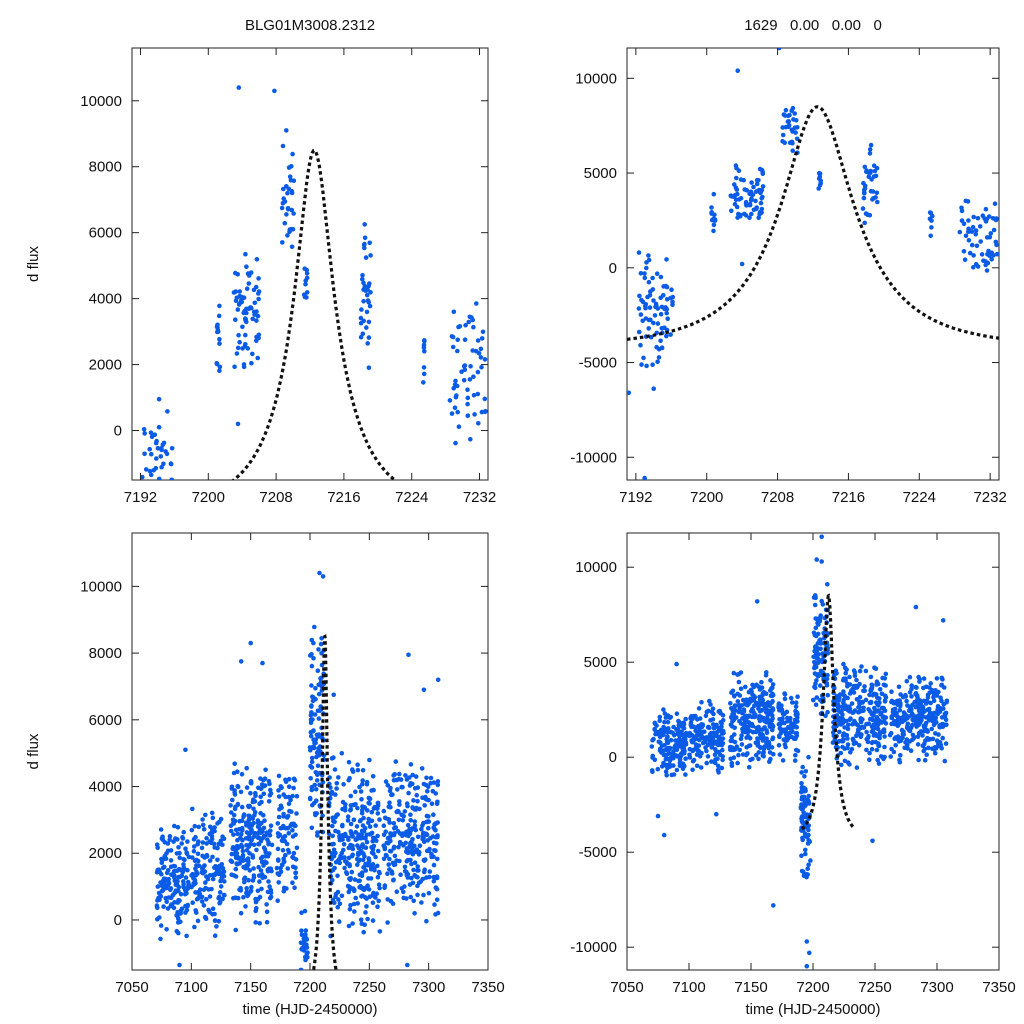 The height and width of the screenshot is (1024, 1024). I want to click on plot-area, so click(314, 282).